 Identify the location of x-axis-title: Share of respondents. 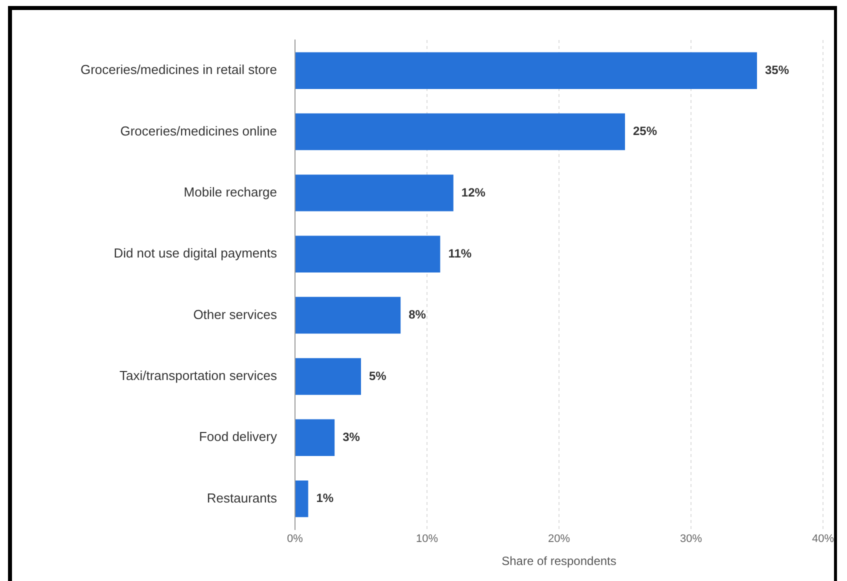
(559, 561).